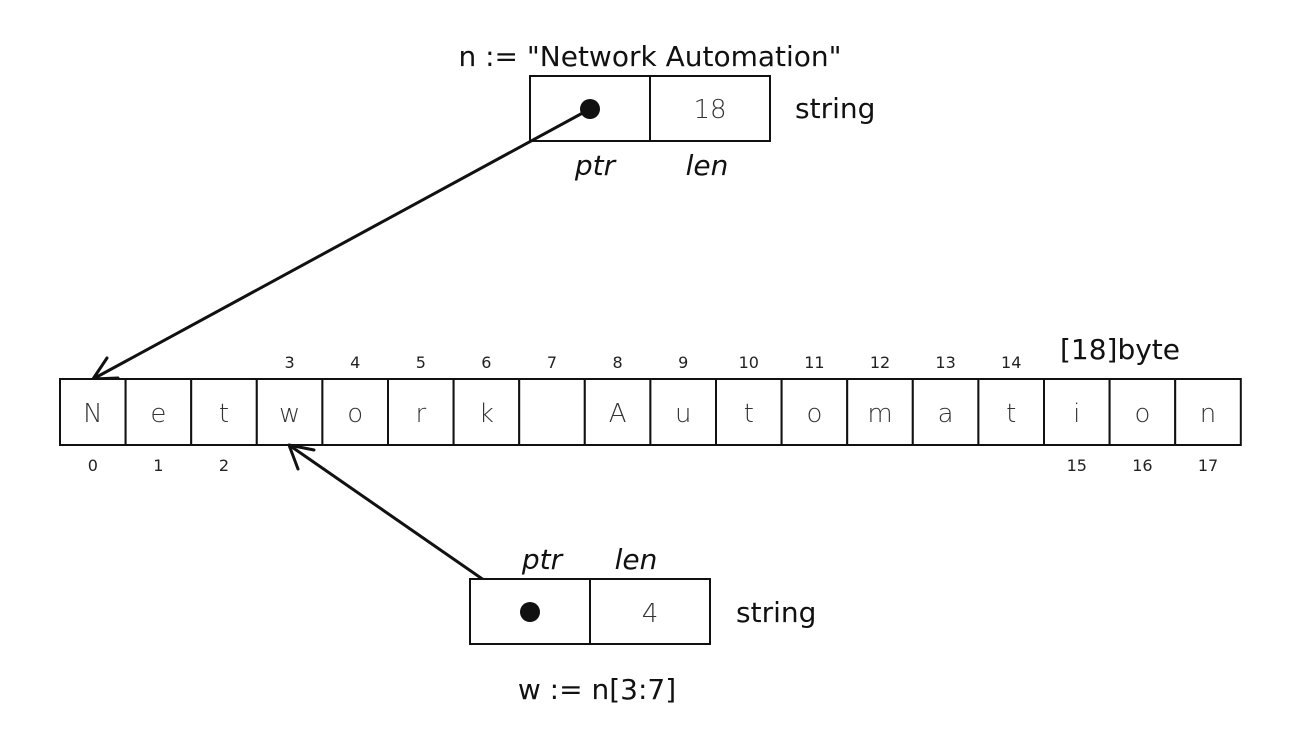  I want to click on byte-index-label: 12, so click(880, 362).